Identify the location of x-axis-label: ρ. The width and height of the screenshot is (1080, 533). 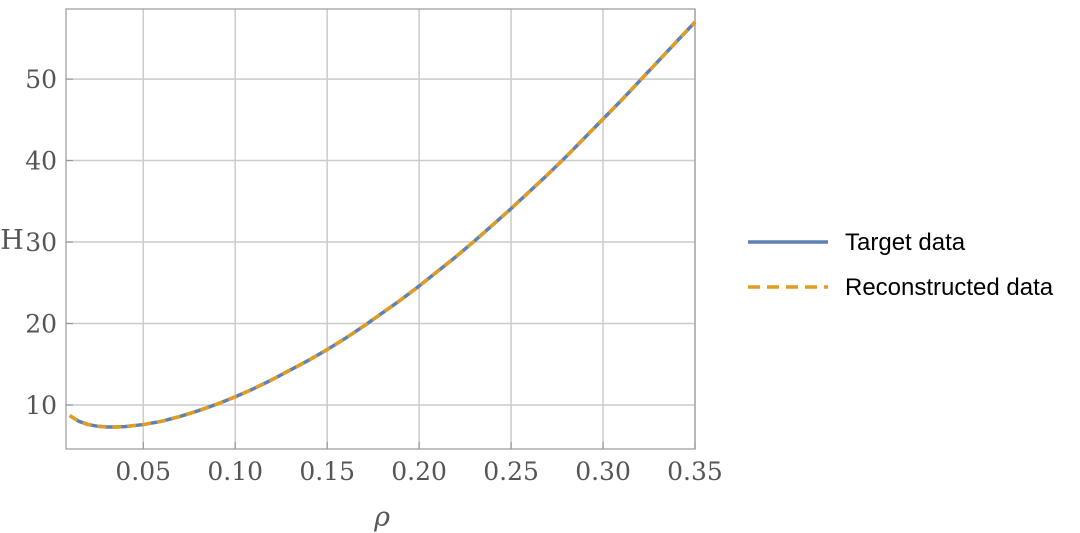
(381, 517).